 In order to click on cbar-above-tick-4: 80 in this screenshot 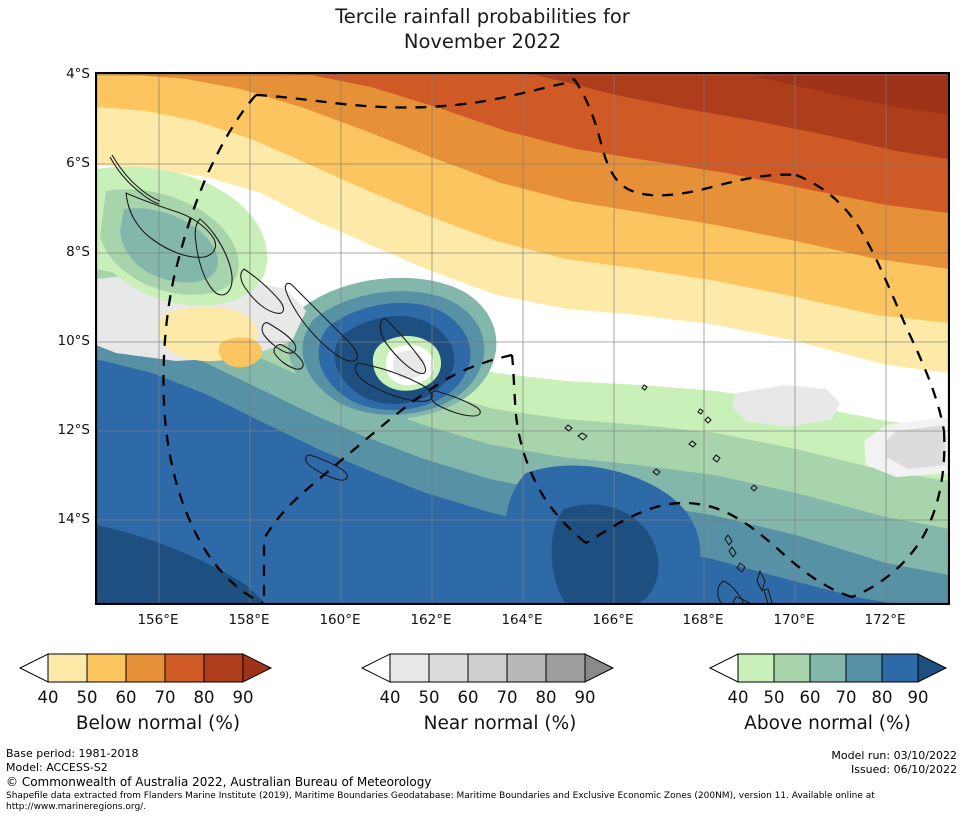, I will do `click(882, 697)`.